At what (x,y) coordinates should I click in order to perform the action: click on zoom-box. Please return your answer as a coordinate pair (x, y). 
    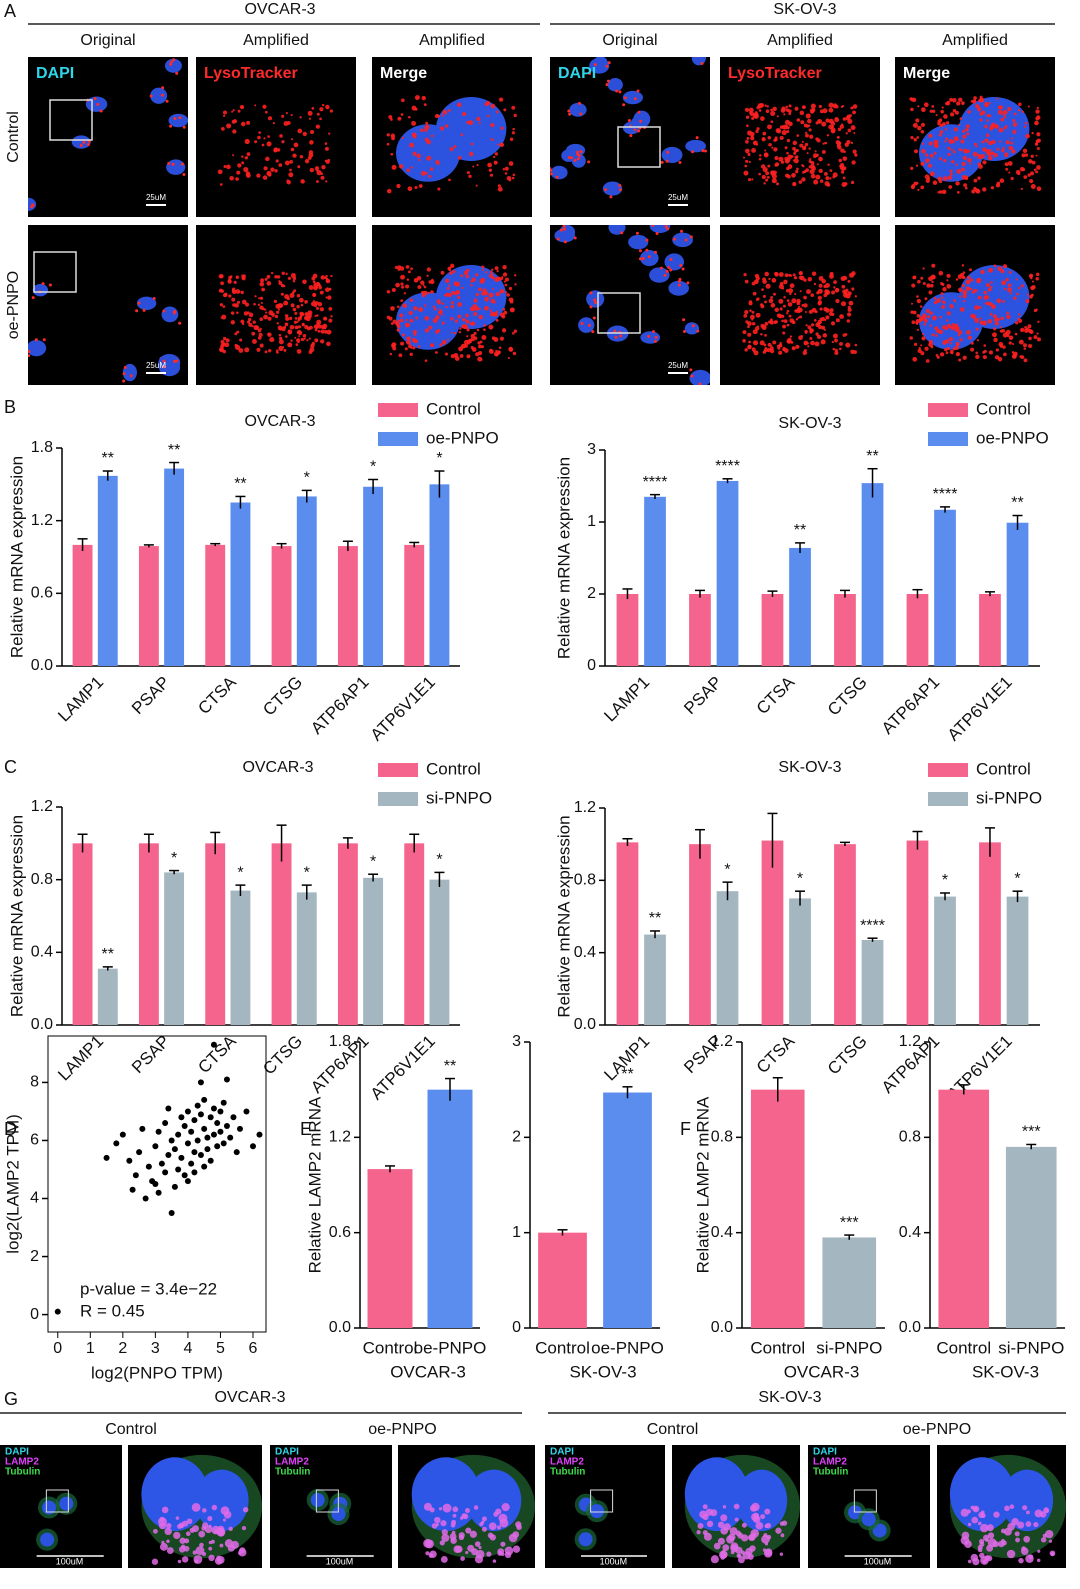
    Looking at the image, I should click on (639, 147).